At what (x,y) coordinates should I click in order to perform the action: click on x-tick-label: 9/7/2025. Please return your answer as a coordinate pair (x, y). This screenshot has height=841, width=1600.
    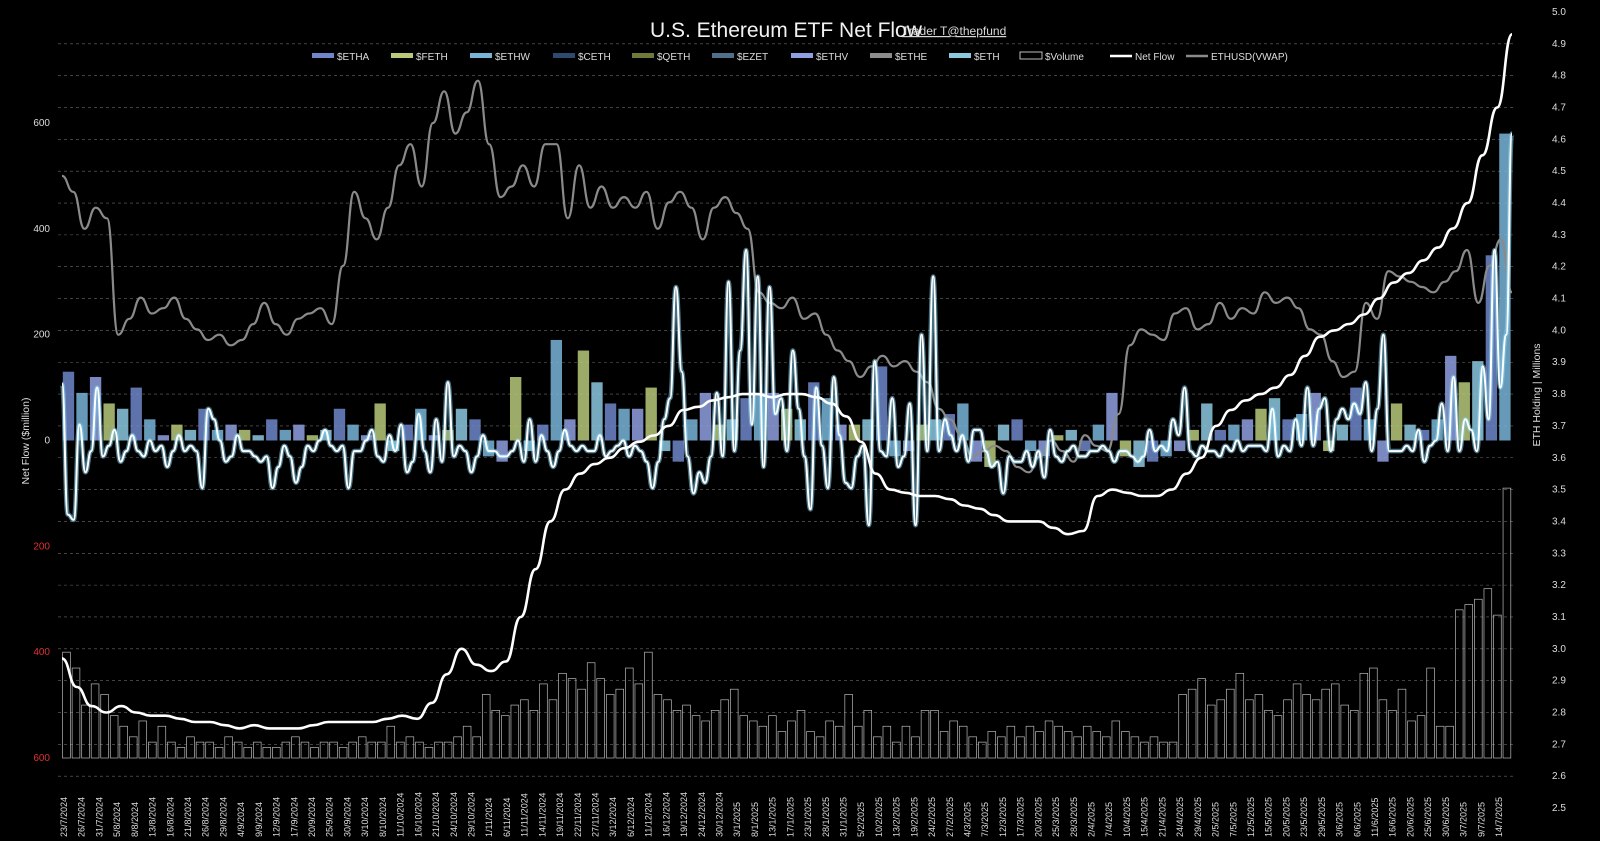
    Looking at the image, I should click on (1481, 819).